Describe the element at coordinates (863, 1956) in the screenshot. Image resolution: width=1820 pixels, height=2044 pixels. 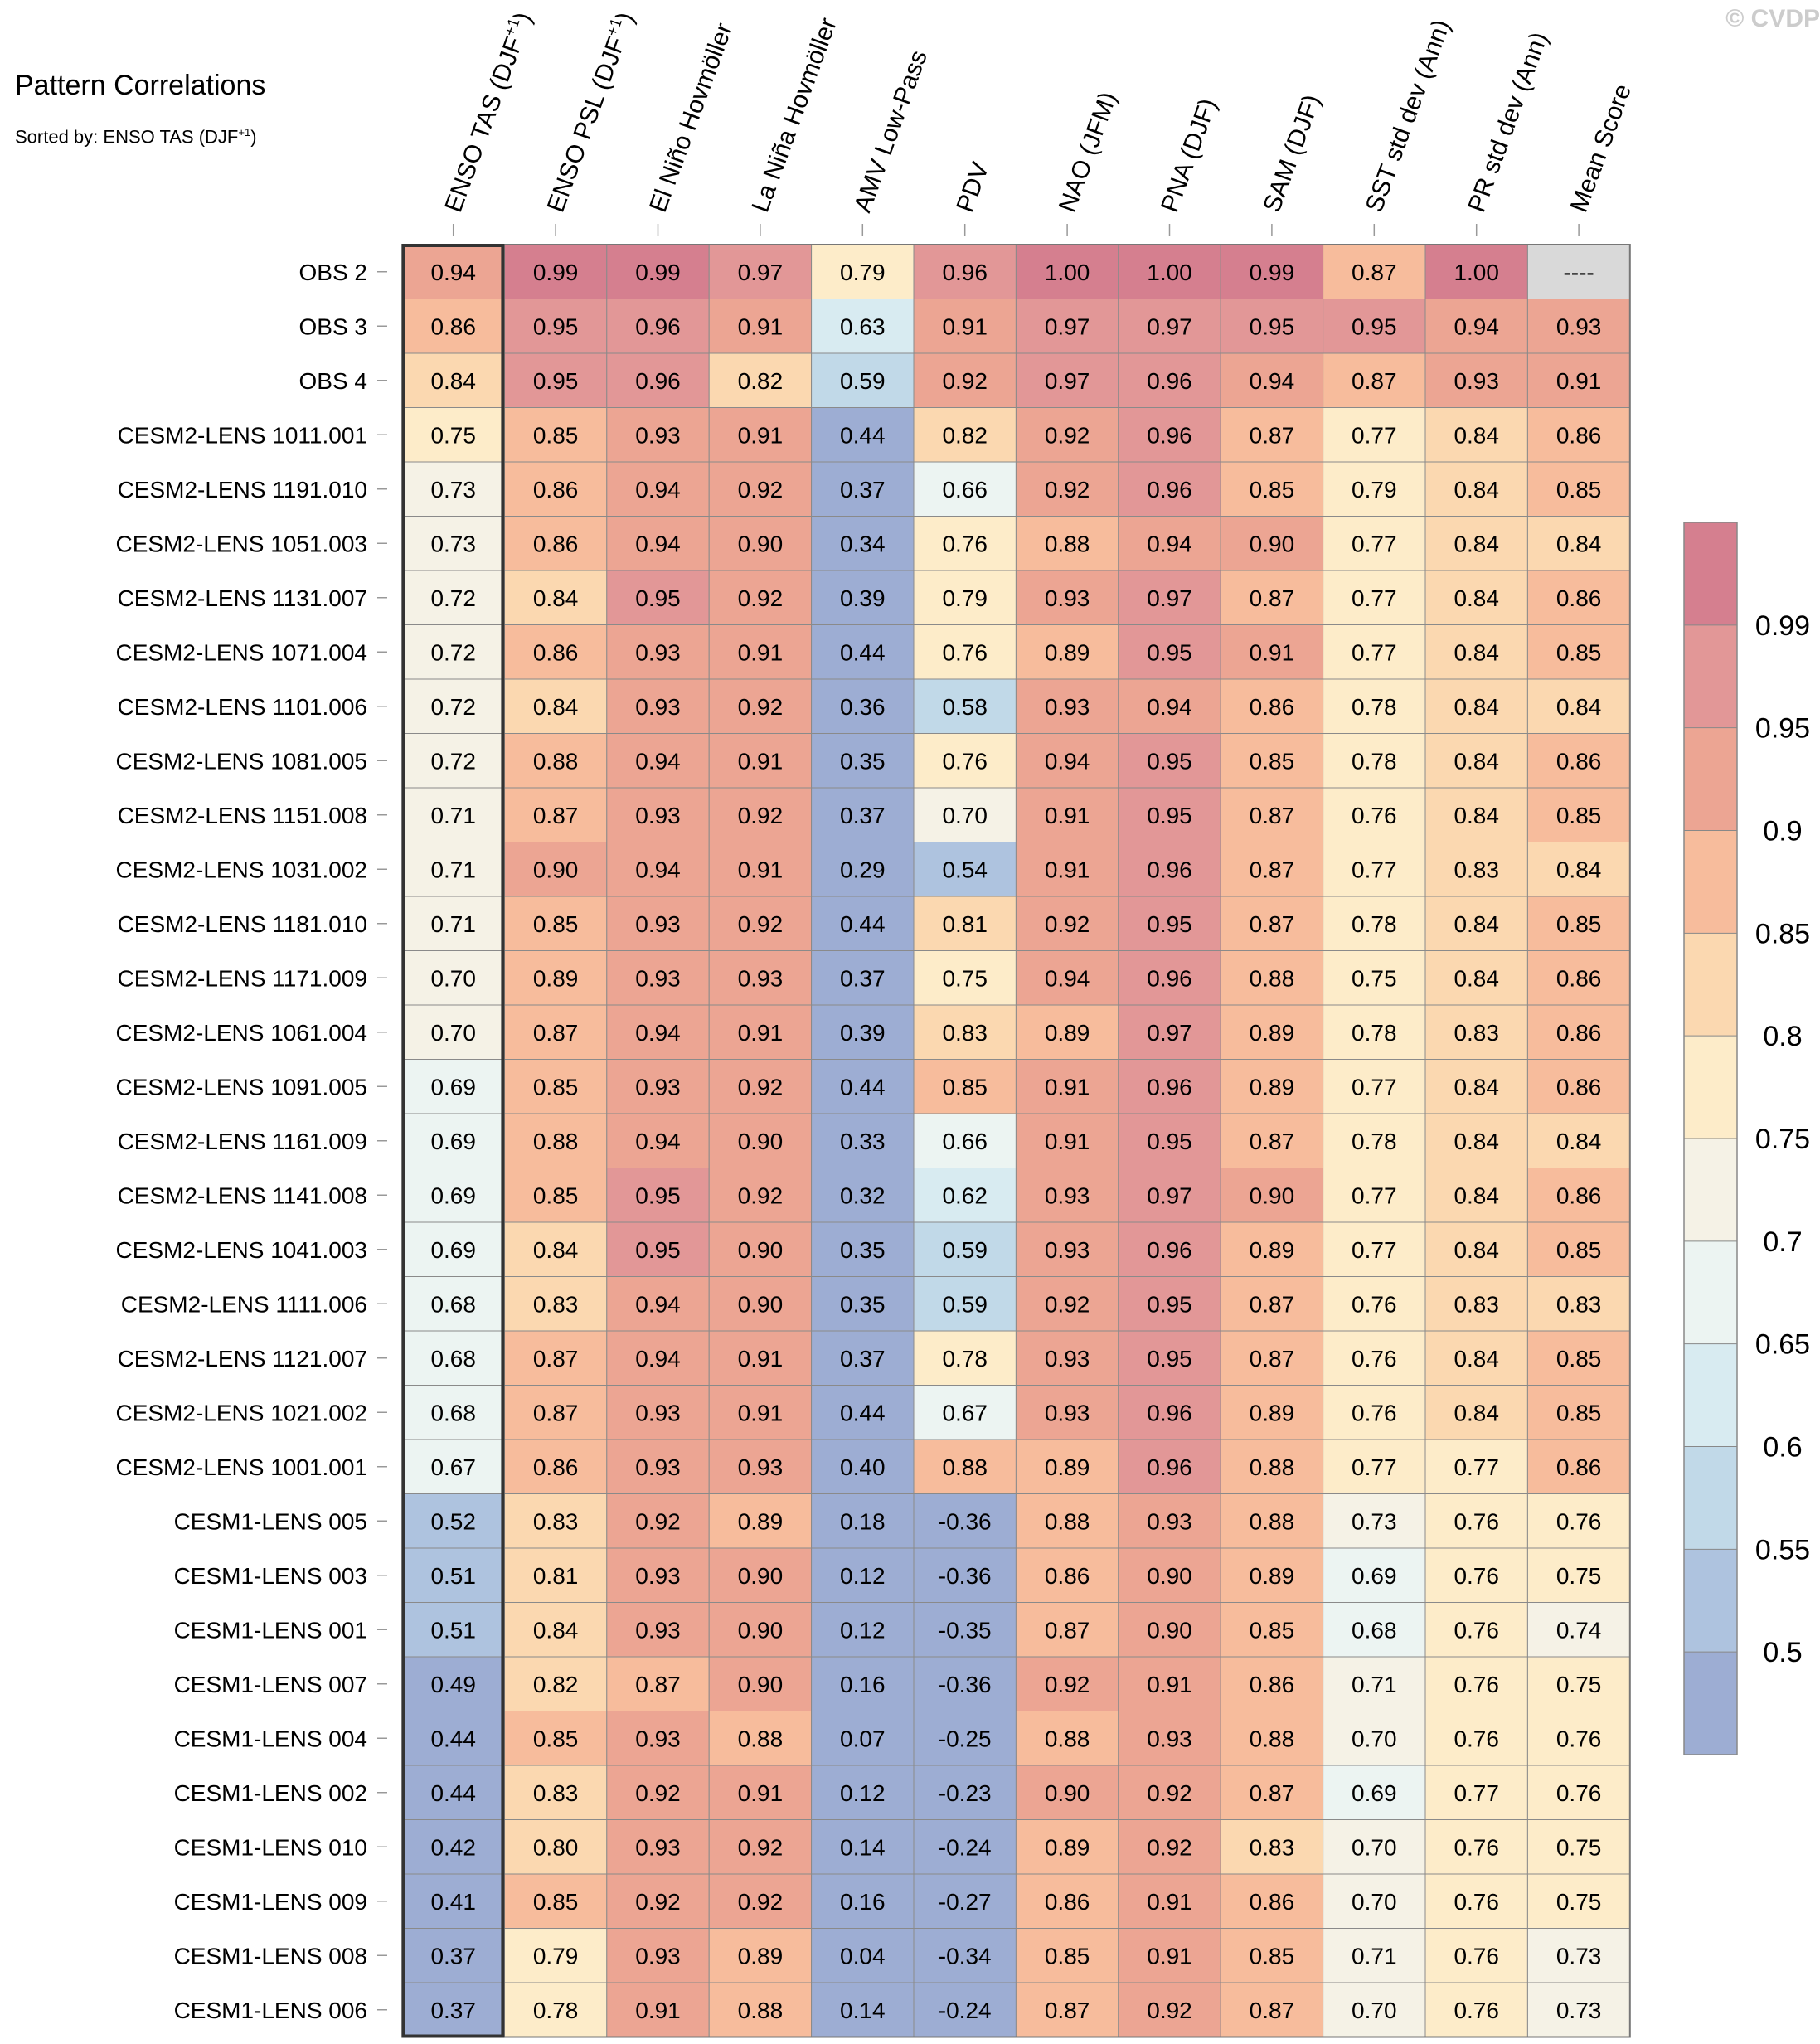
I see `cell-value: 0.04` at that location.